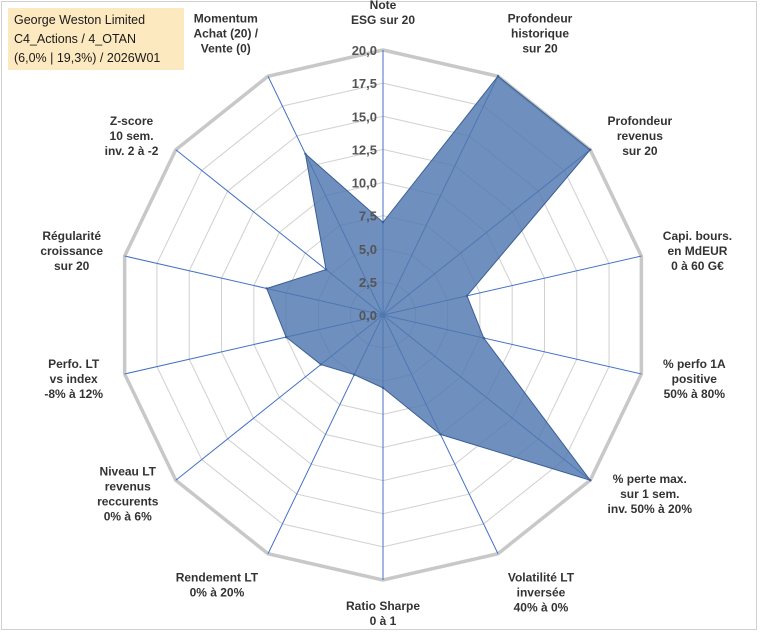 Image resolution: width=760 pixels, height=633 pixels. I want to click on category-label-1: Profondeur historique sur 20, so click(540, 33).